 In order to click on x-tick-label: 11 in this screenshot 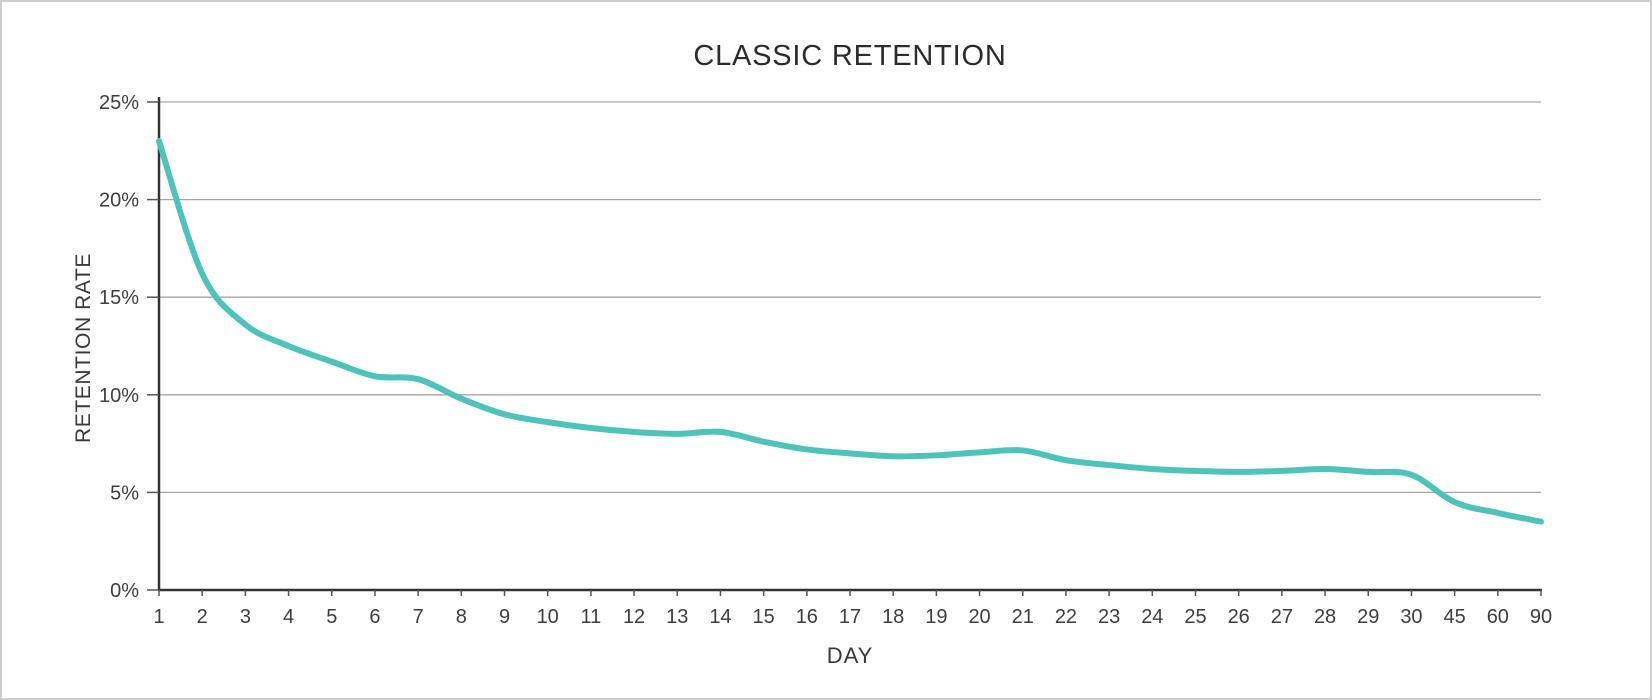, I will do `click(590, 617)`.